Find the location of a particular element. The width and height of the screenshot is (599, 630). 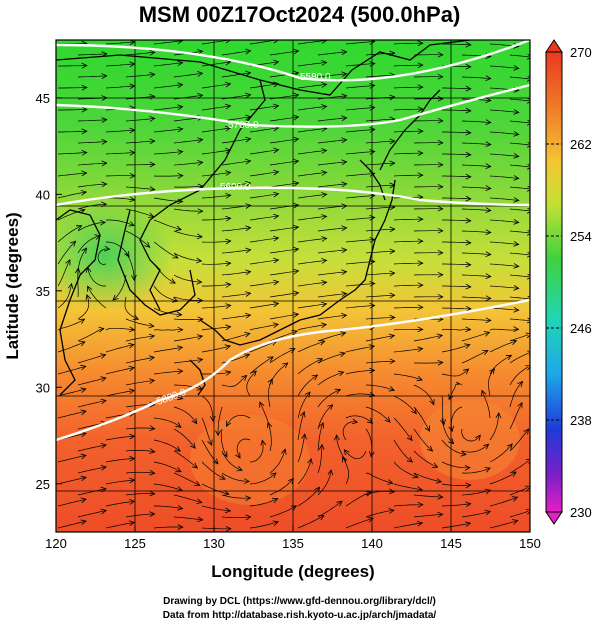

contour-label-5600: 5600.0 is located at coordinates (235, 187).